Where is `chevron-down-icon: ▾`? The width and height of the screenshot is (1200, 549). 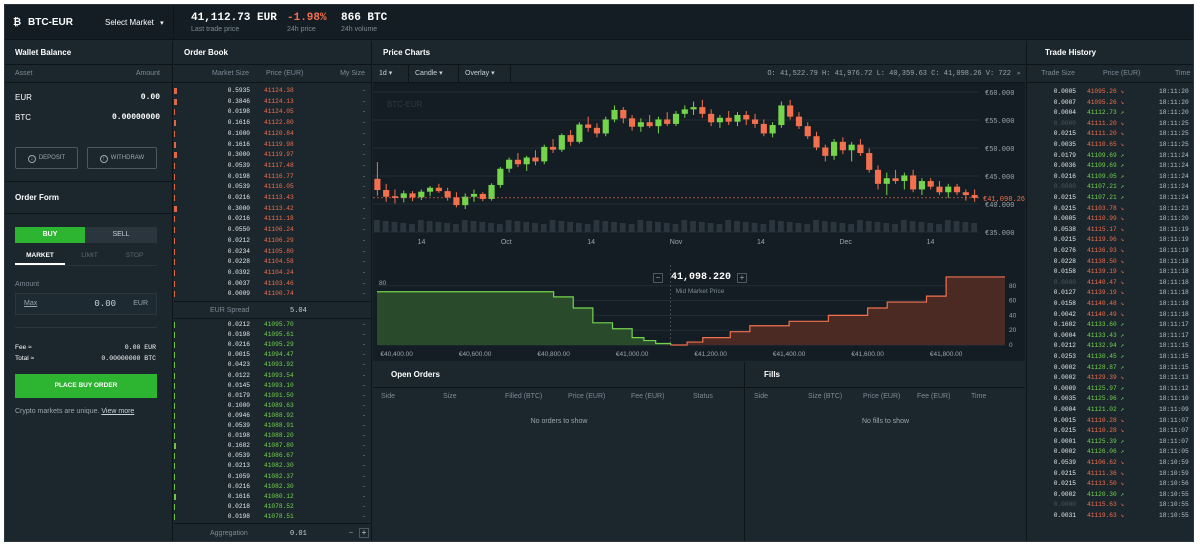
chevron-down-icon: ▾ is located at coordinates (390, 73).